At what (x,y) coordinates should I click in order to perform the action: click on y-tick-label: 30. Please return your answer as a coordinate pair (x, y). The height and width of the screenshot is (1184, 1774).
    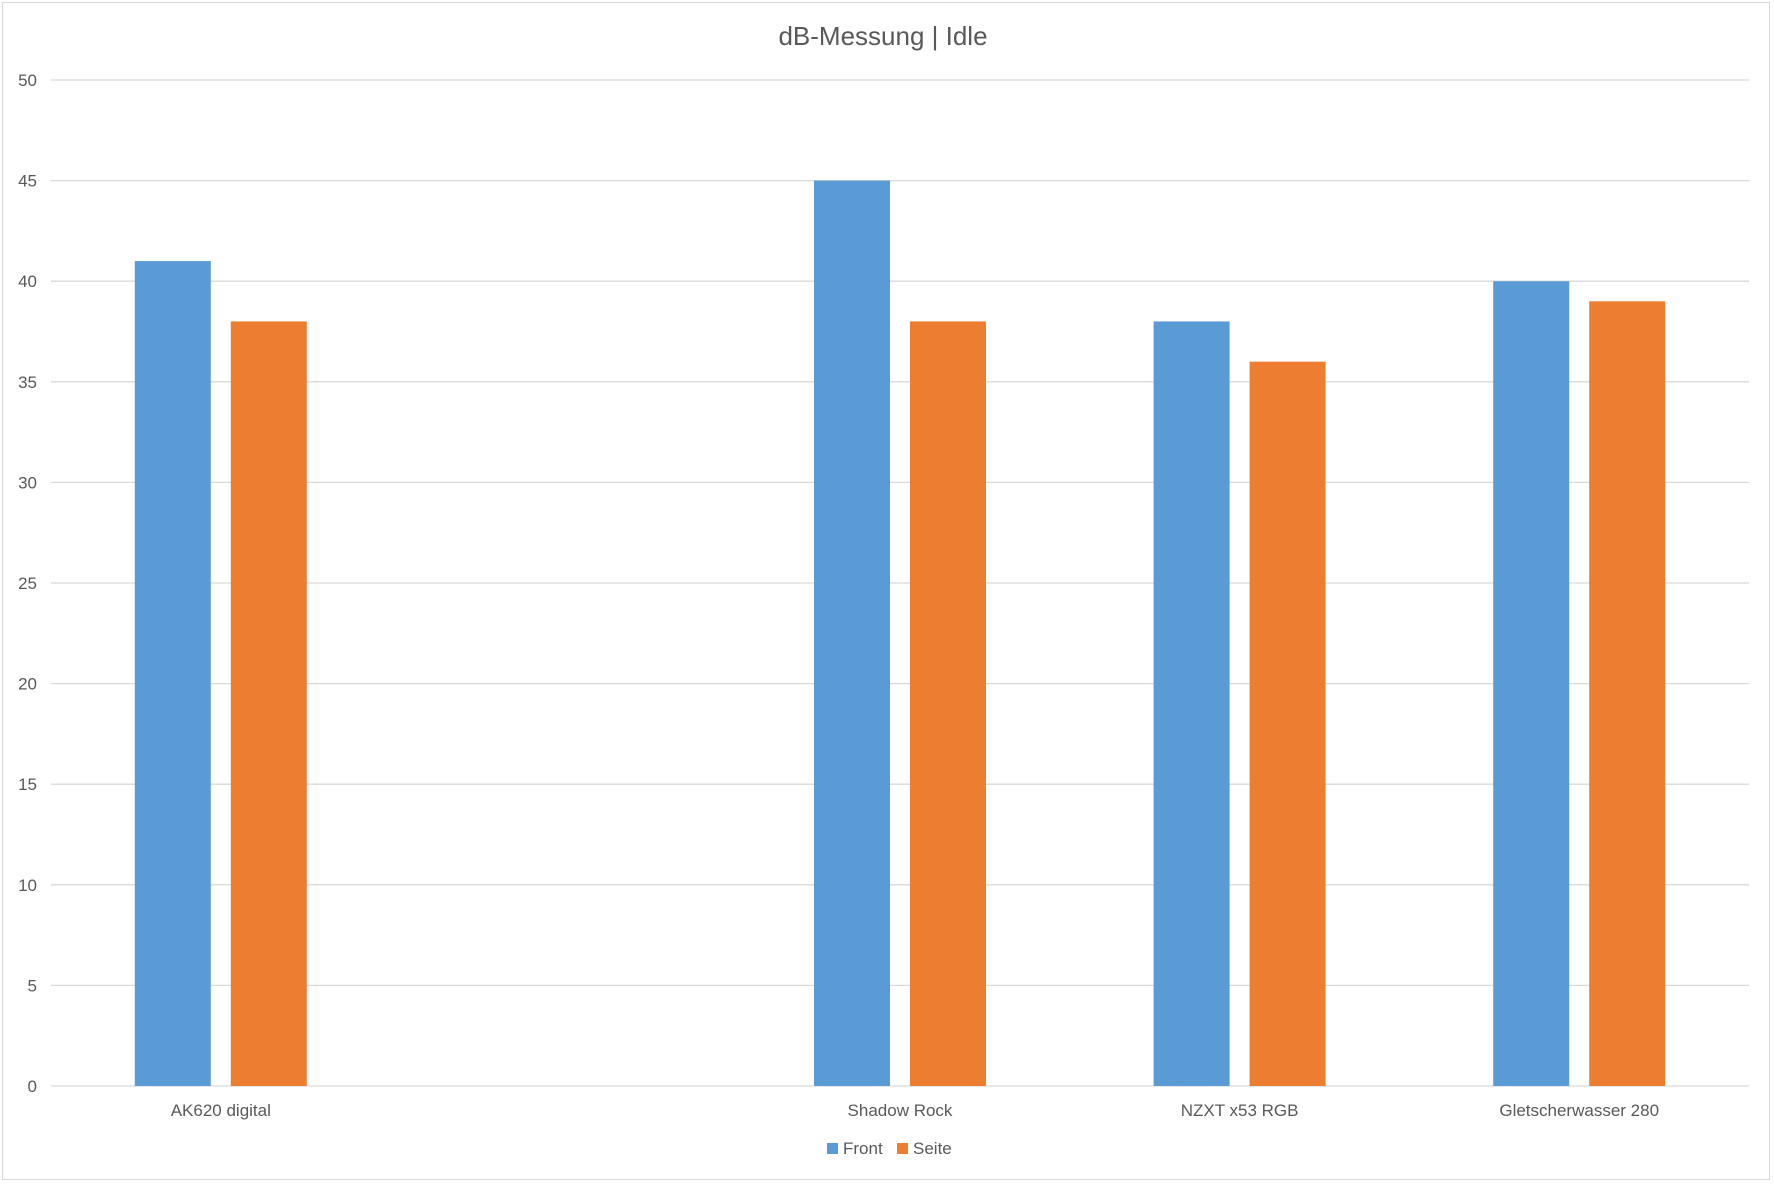
    Looking at the image, I should click on (27, 482).